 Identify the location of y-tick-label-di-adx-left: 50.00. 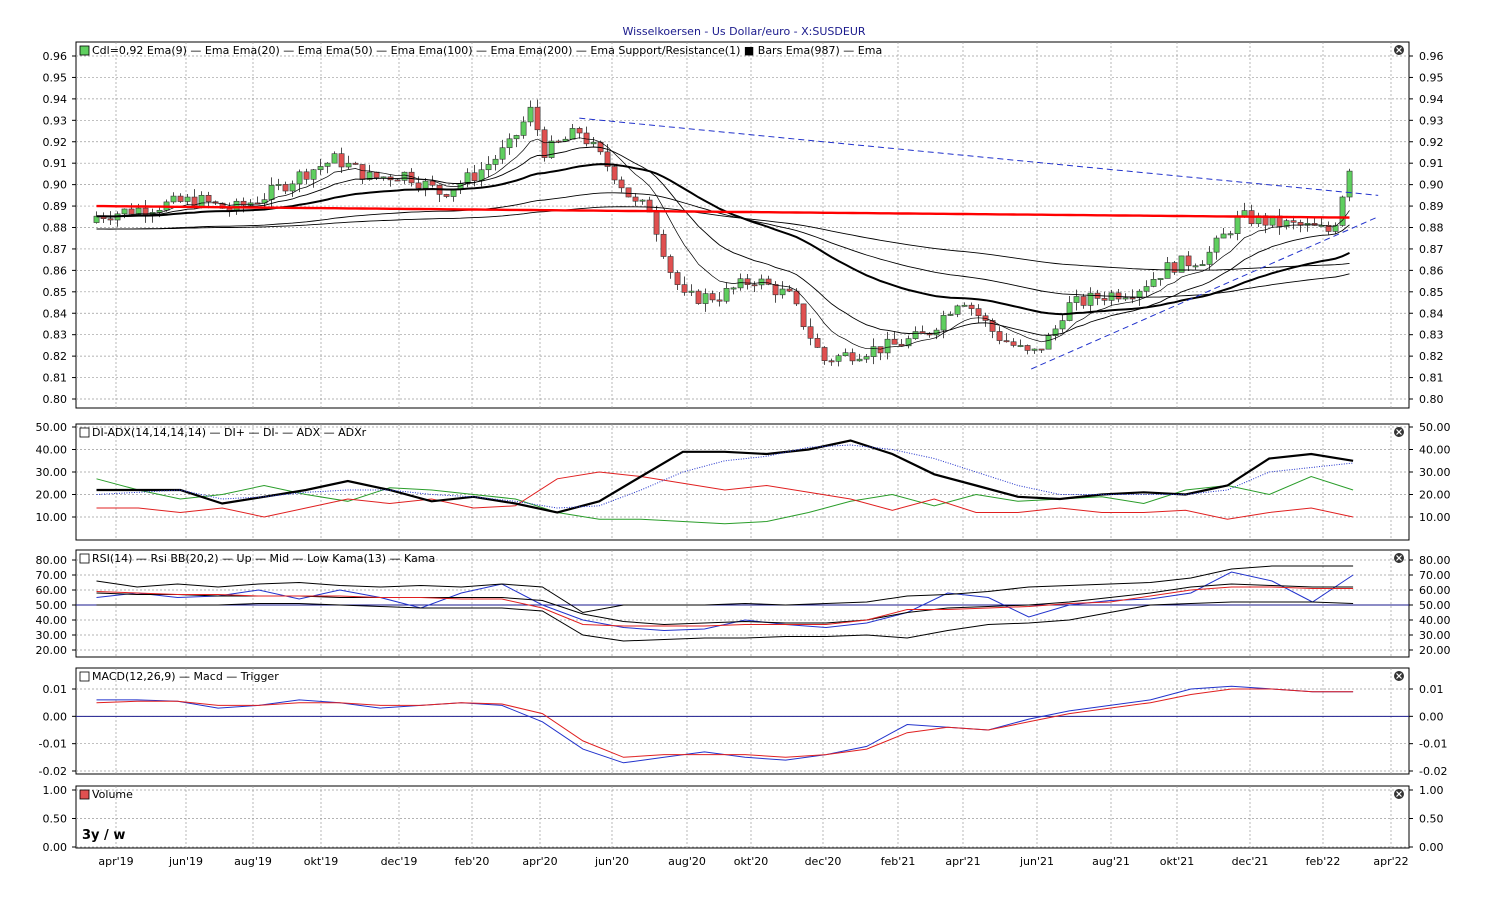
(52, 427).